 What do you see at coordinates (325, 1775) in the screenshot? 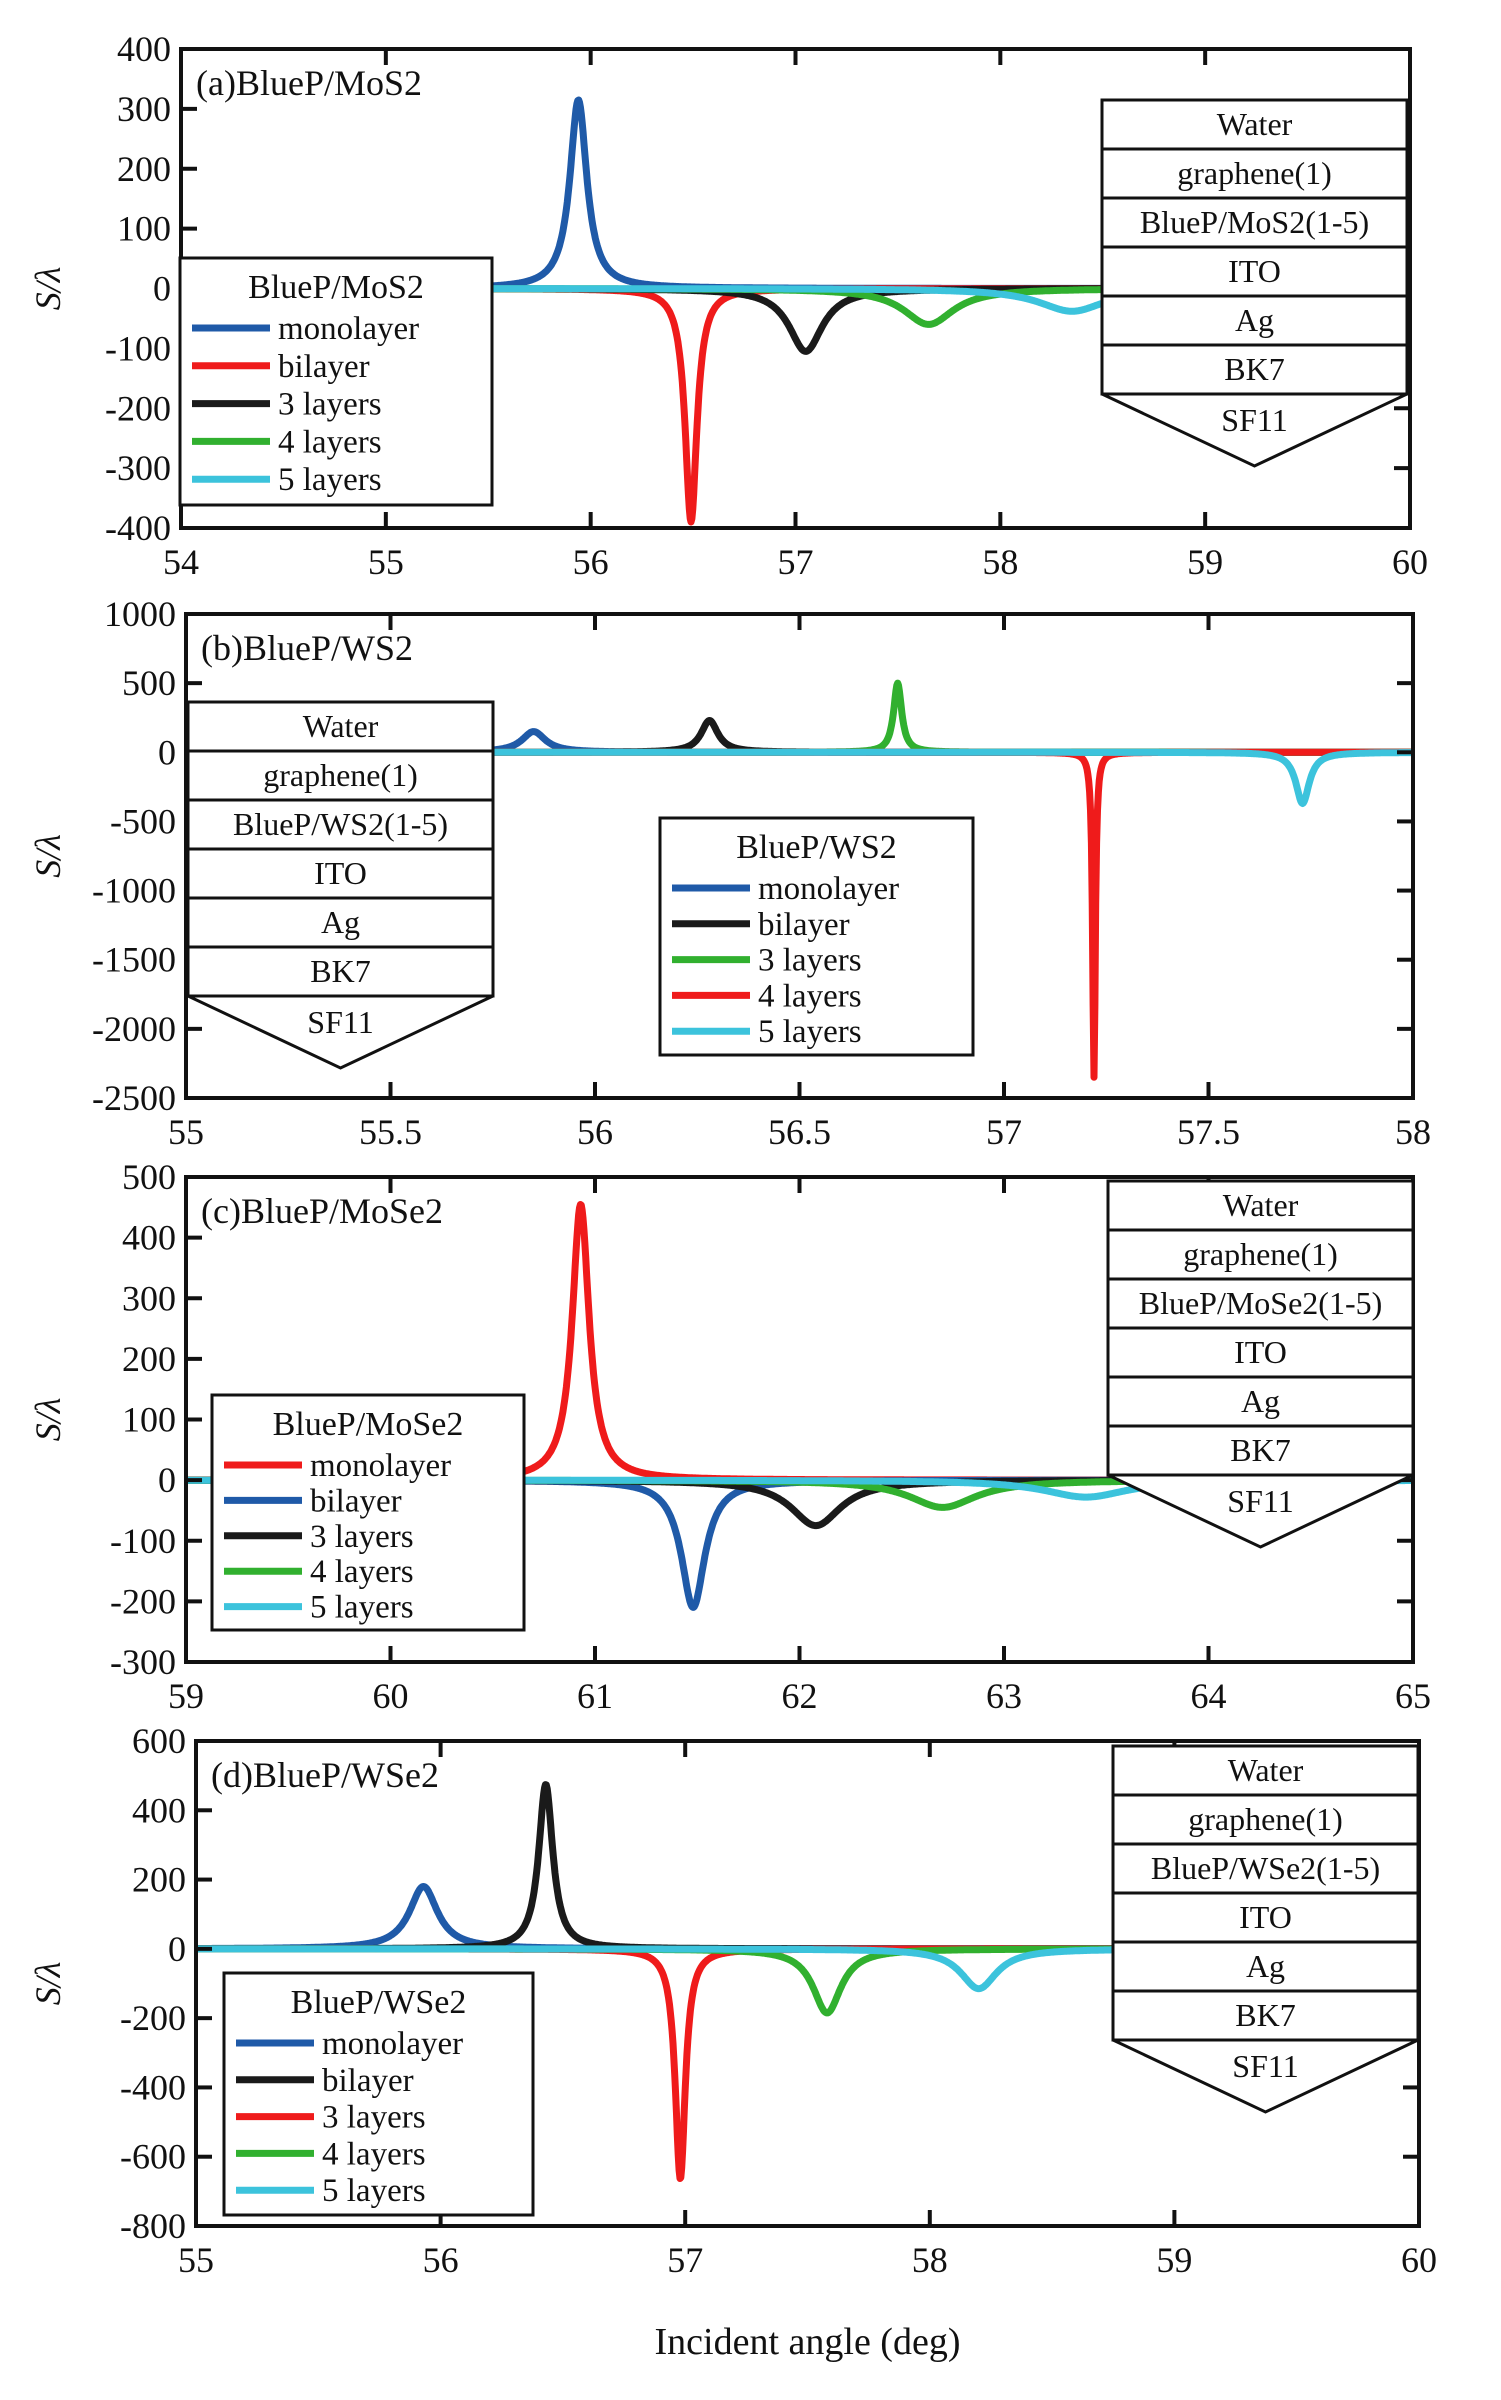
I see `panel-title: (d)BlueP/WSe2` at bounding box center [325, 1775].